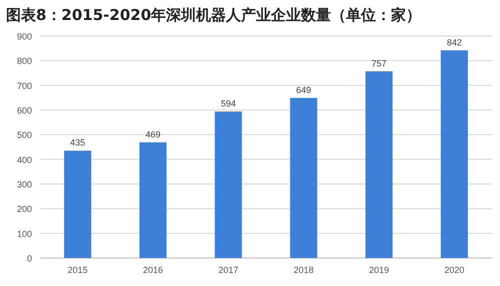 This screenshot has width=500, height=286. Describe the element at coordinates (24, 37) in the screenshot. I see `y-tick-label: 900` at that location.